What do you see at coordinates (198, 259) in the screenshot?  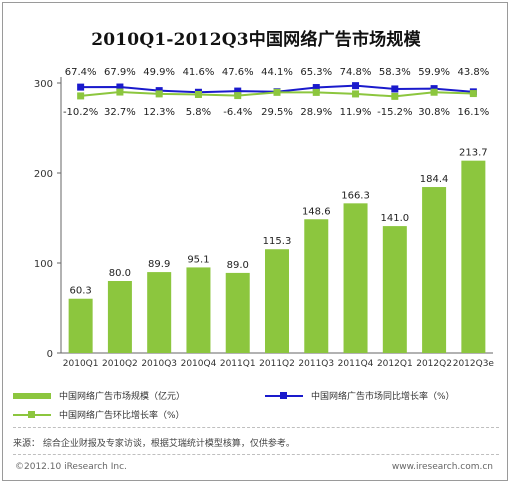 I see `bar-value-label: 95.1` at bounding box center [198, 259].